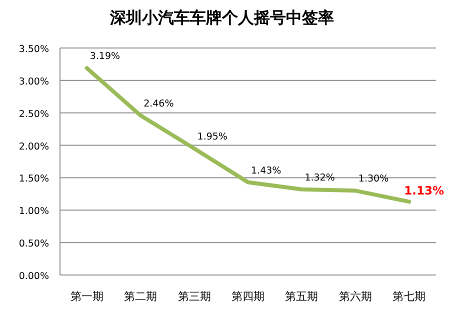 This screenshot has width=453, height=323. I want to click on data-label: 1.95%, so click(212, 137).